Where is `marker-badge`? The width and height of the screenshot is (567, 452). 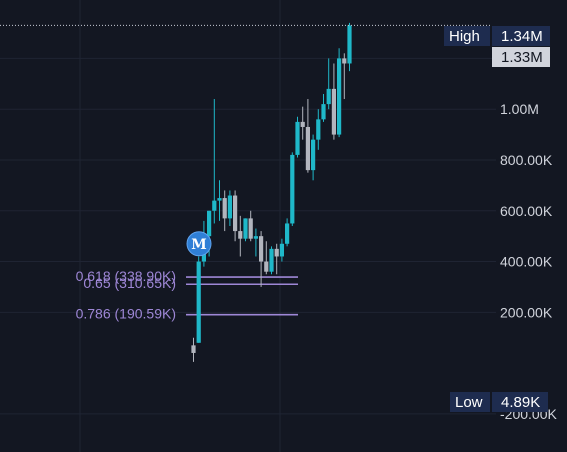 marker-badge is located at coordinates (199, 244).